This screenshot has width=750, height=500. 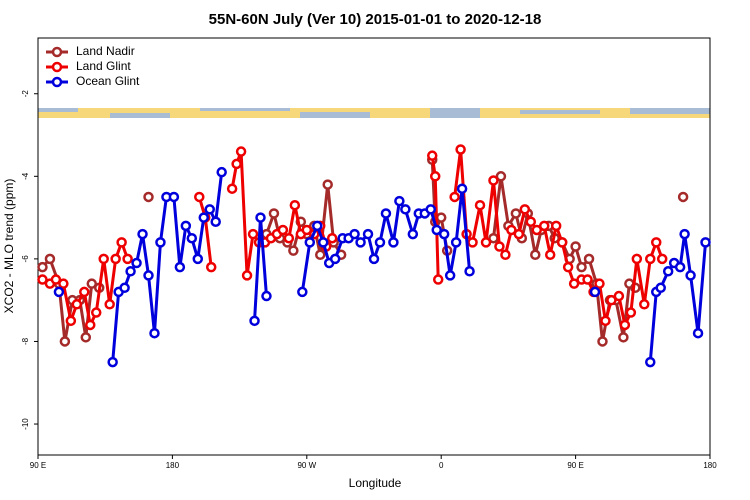 What do you see at coordinates (441, 465) in the screenshot?
I see `x-tick-label: 0` at bounding box center [441, 465].